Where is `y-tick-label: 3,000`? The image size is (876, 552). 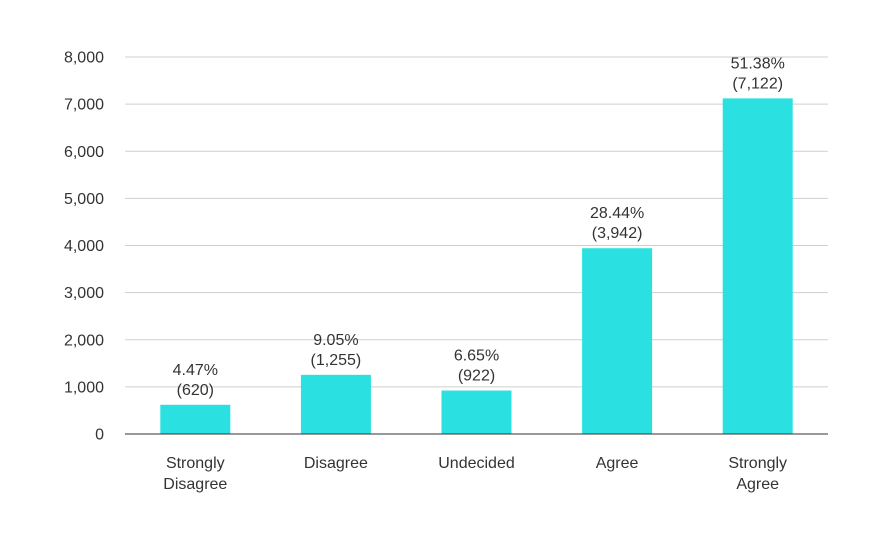 y-tick-label: 3,000 is located at coordinates (84, 293).